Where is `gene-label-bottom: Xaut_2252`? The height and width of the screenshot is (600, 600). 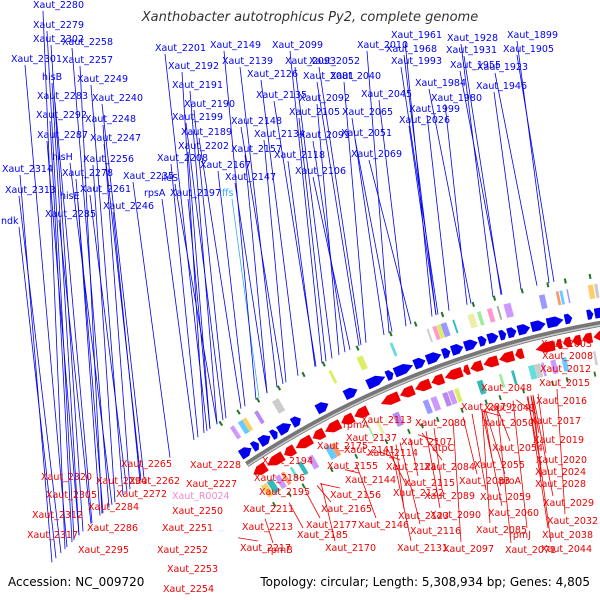
gene-label-bottom: Xaut_2252 is located at coordinates (182, 550).